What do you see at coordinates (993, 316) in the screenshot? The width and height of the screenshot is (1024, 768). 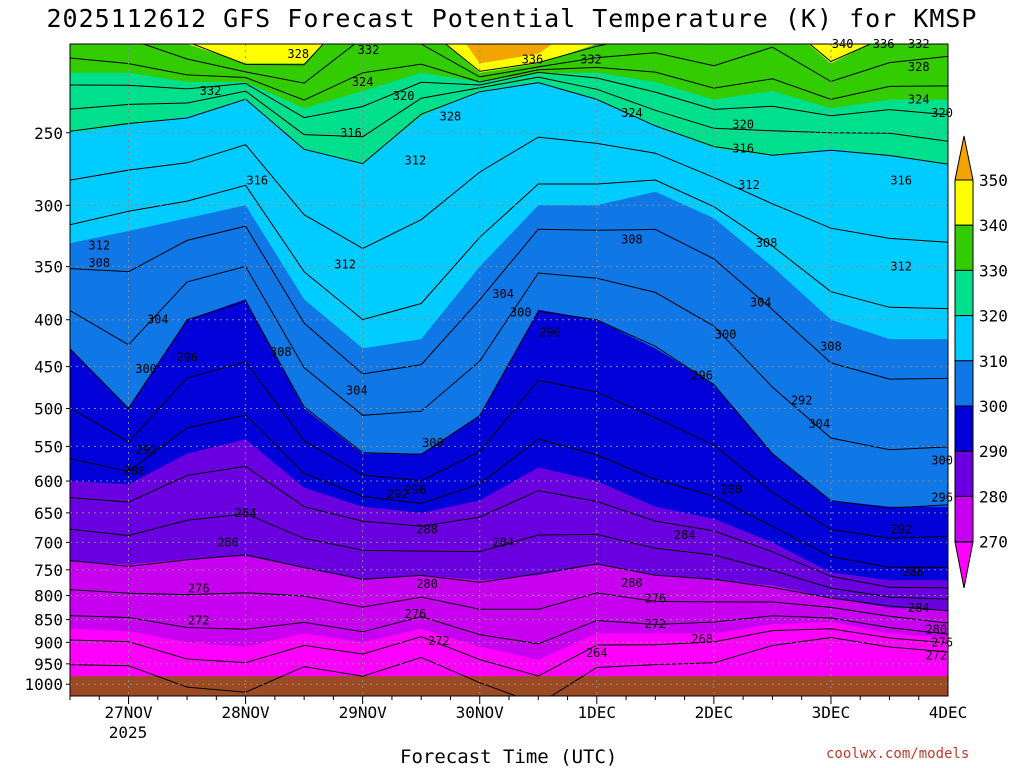 I see `colorbar-label: 320` at bounding box center [993, 316].